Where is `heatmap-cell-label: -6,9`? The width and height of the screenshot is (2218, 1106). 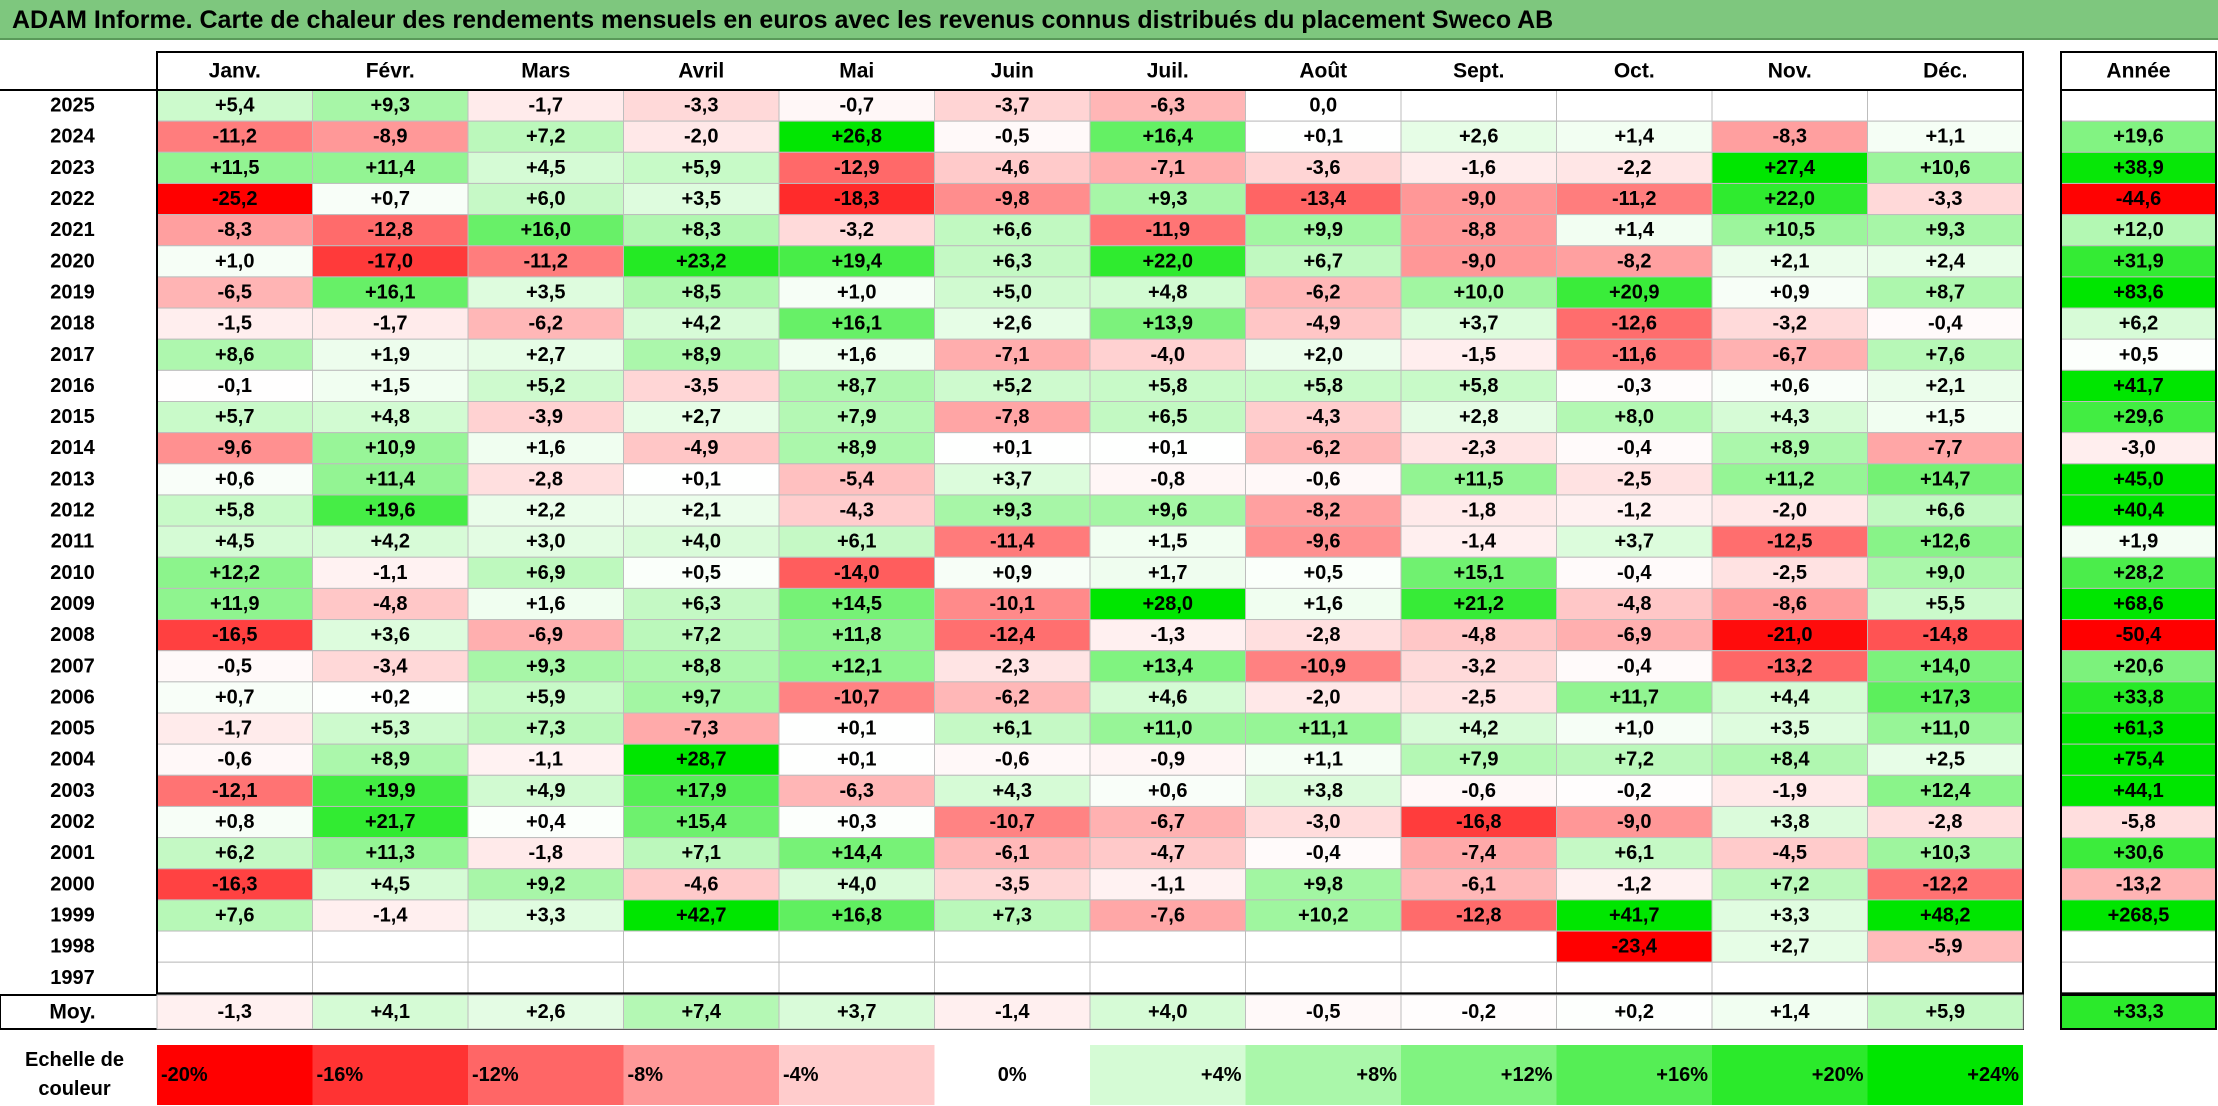 heatmap-cell-label: -6,9 is located at coordinates (1634, 635).